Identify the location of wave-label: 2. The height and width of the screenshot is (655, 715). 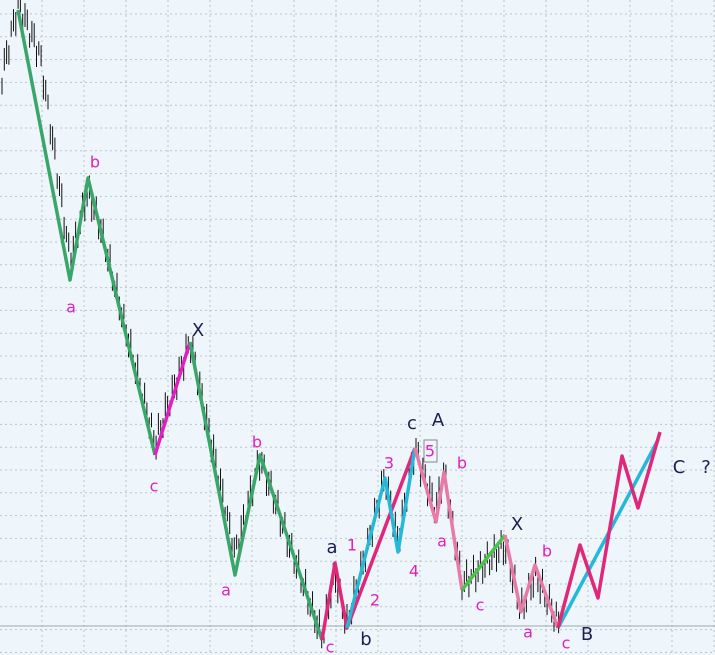
(375, 600).